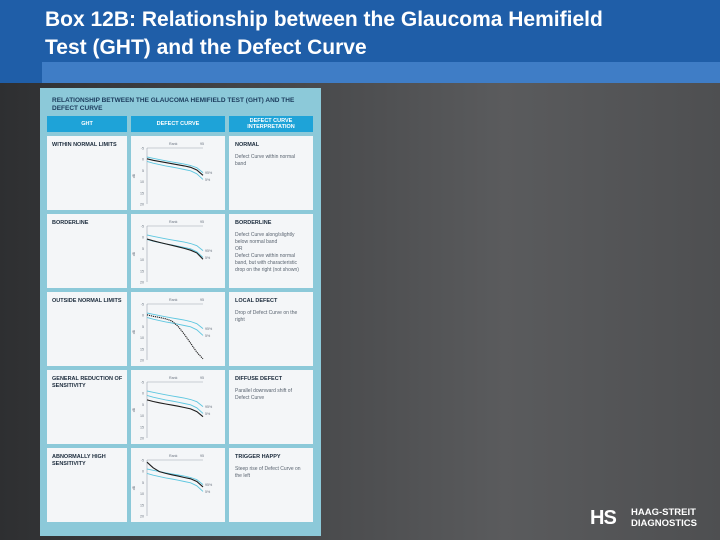  Describe the element at coordinates (79, 460) in the screenshot. I see `ght-label: ABNORMALLY HIGH SENSITIVITY` at that location.